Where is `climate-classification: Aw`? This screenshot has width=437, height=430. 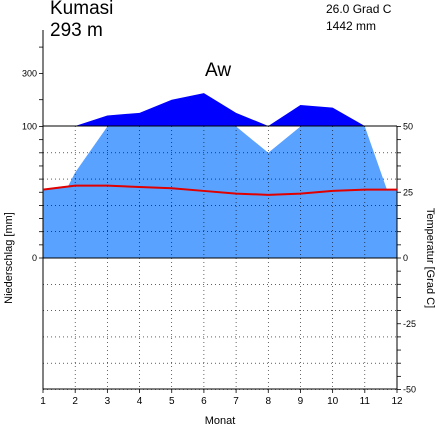 climate-classification: Aw is located at coordinates (218, 70).